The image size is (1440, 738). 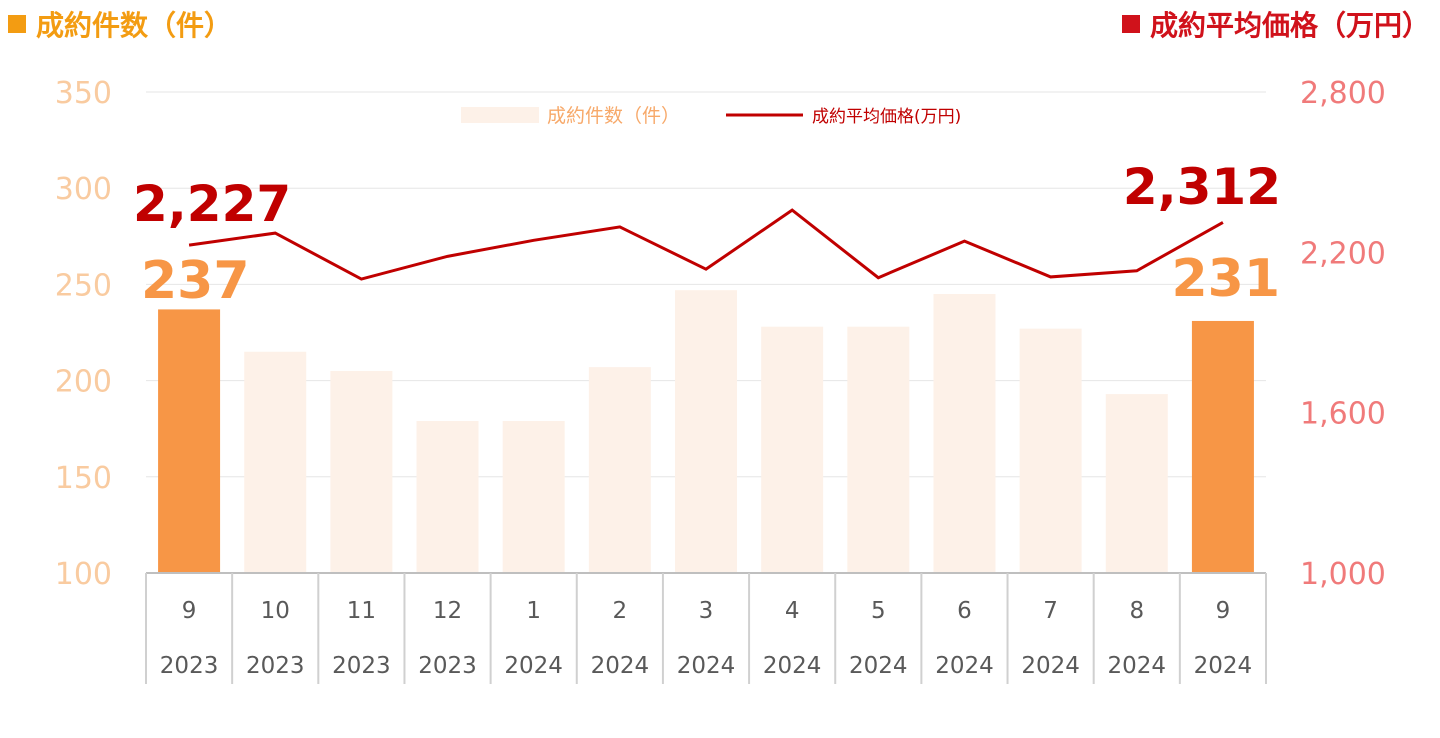 I want to click on legend-line-label: 成約平均価格(万円), so click(x=886, y=117).